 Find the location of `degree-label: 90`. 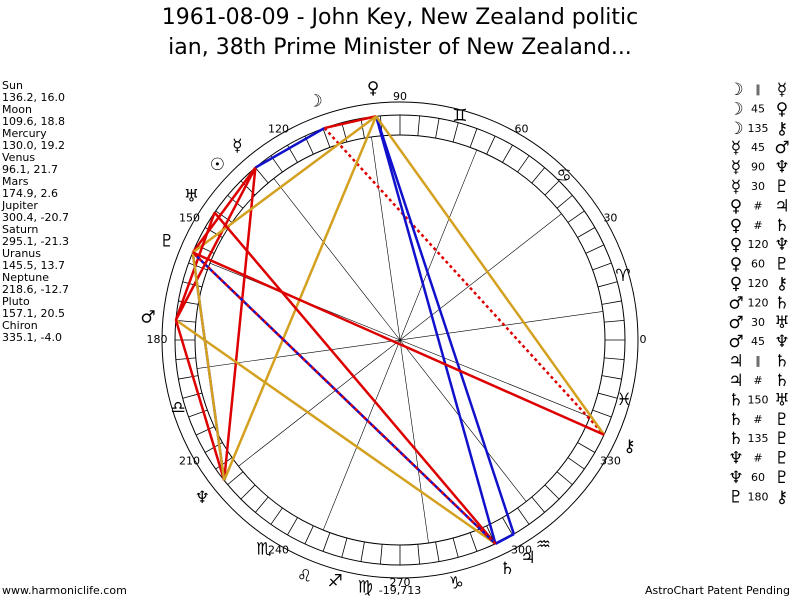

degree-label: 90 is located at coordinates (400, 96).